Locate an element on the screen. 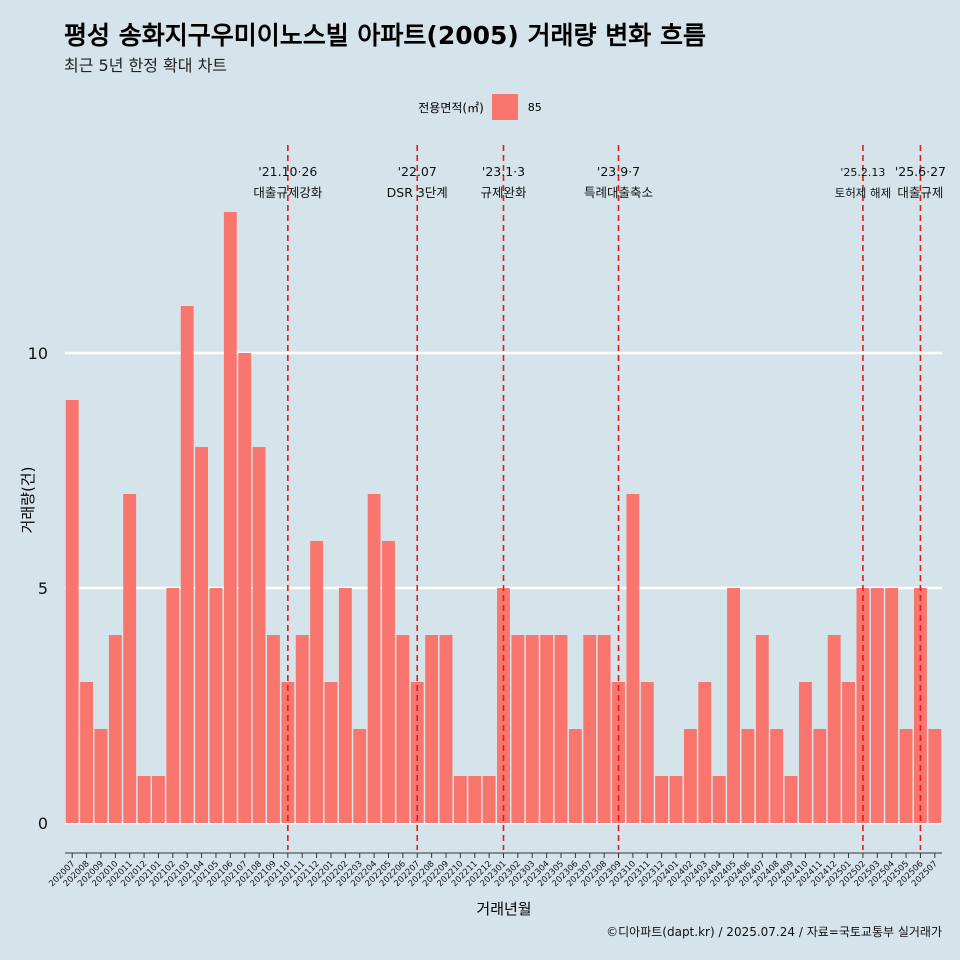 The height and width of the screenshot is (960, 960). chart-title: 평성 송화지구우미이노스빌 아파트(2005) 거래량 변화 흐름 is located at coordinates (385, 35).